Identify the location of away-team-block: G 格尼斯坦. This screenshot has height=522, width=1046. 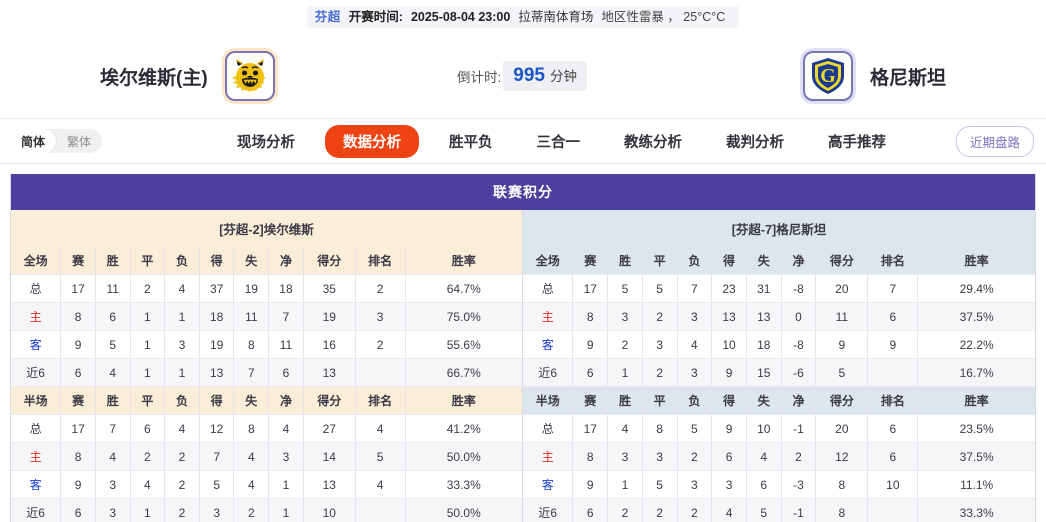
(872, 76).